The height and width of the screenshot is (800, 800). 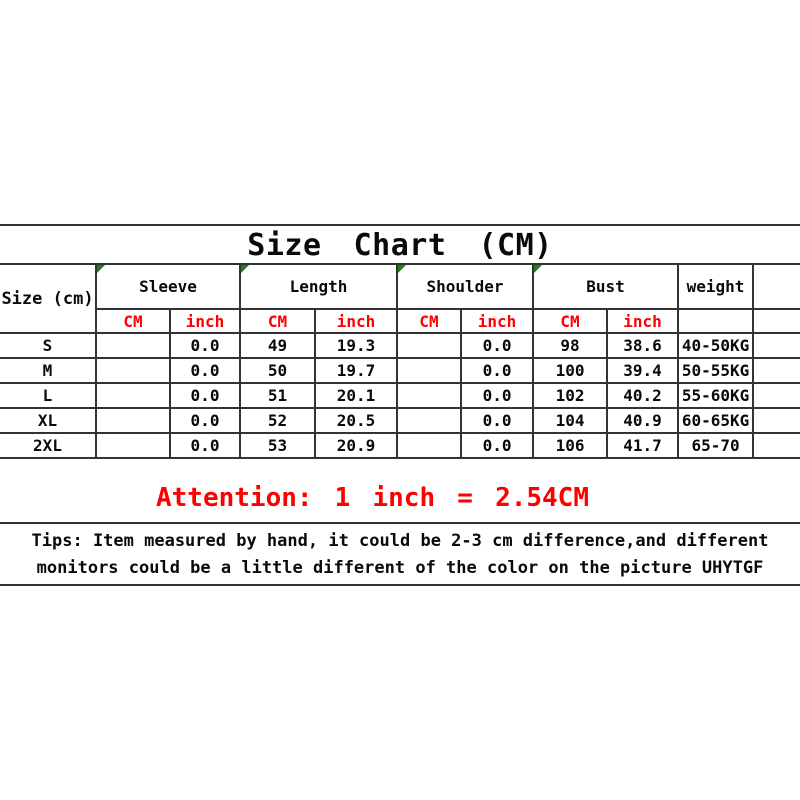 What do you see at coordinates (277, 420) in the screenshot?
I see `length-cm-value: 52` at bounding box center [277, 420].